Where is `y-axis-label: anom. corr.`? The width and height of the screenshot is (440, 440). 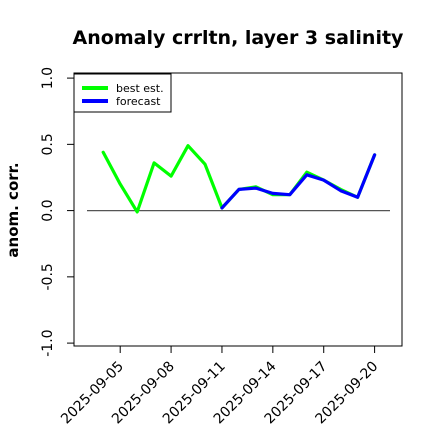 y-axis-label: anom. corr. is located at coordinates (13, 209).